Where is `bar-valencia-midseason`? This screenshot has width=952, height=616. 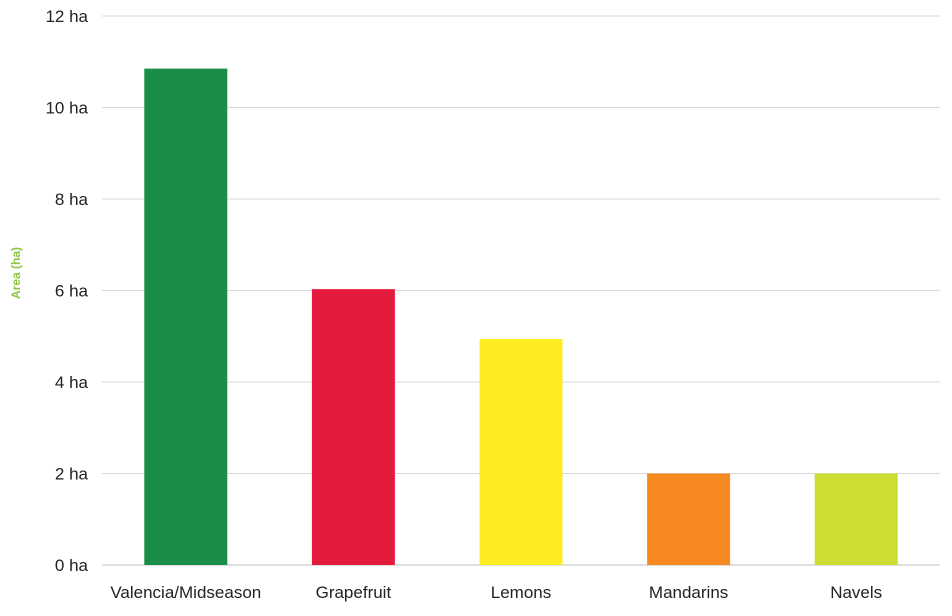
bar-valencia-midseason is located at coordinates (186, 317).